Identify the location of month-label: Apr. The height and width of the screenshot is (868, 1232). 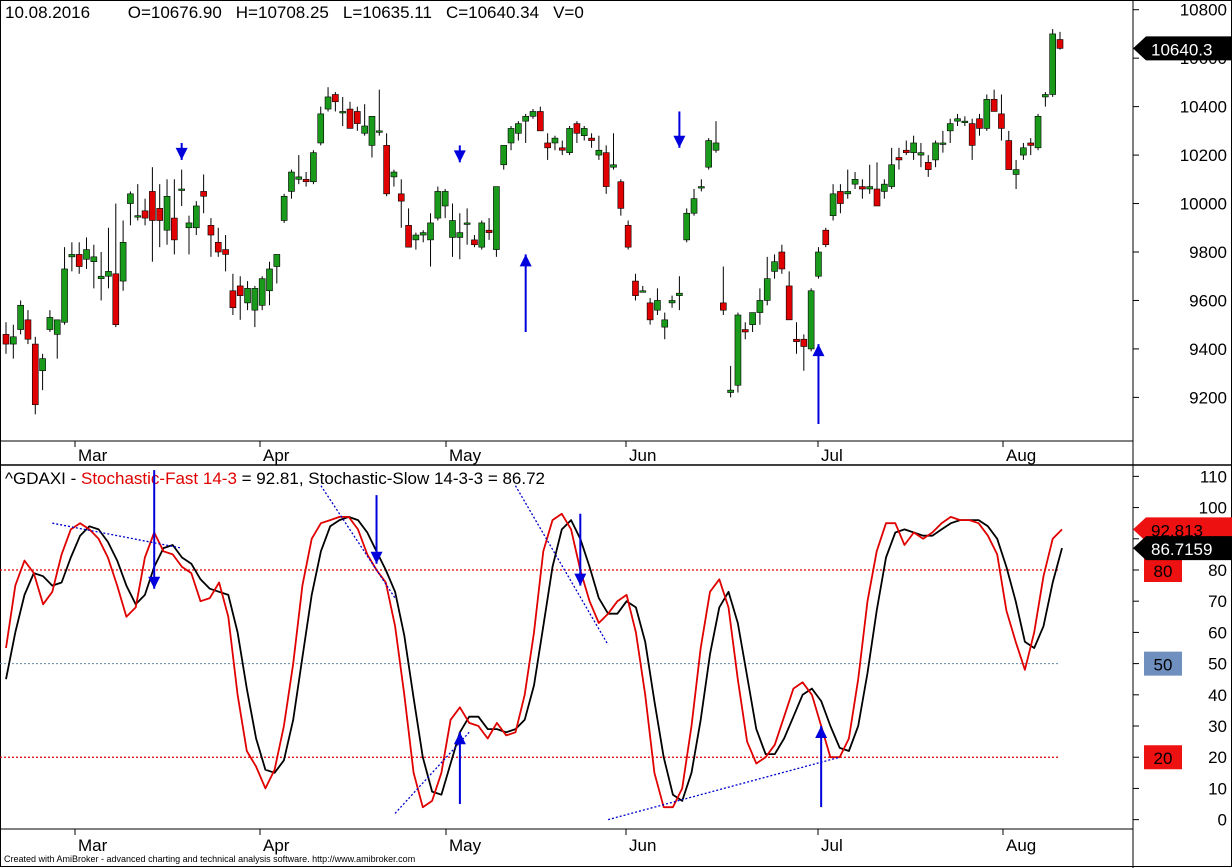
(276, 845).